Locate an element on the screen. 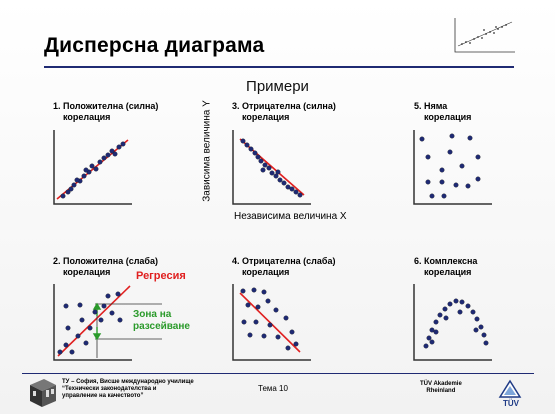  panel-1-label-line2: корелация is located at coordinates (87, 117).